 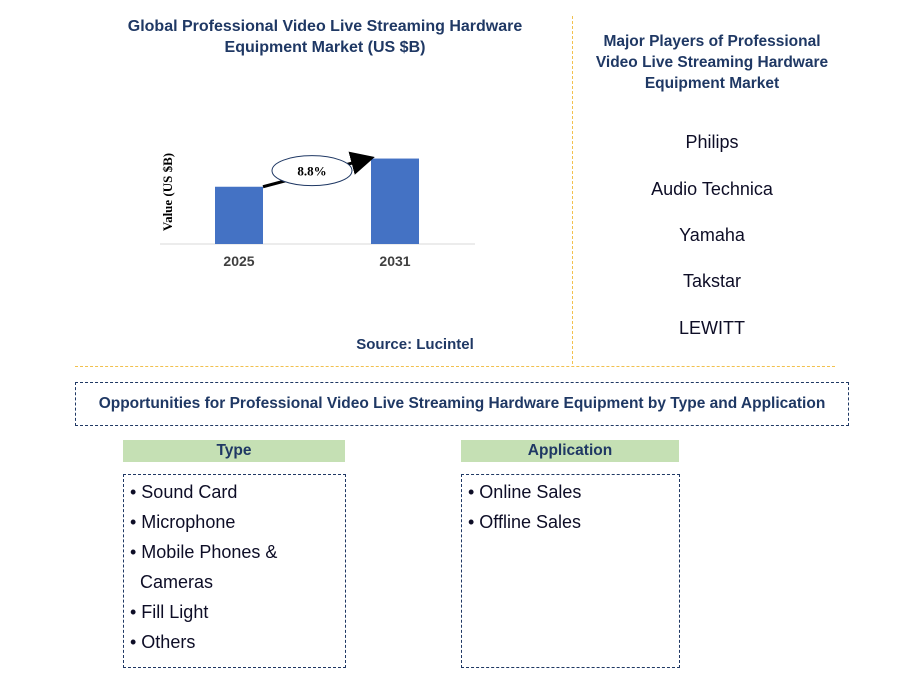 What do you see at coordinates (238, 261) in the screenshot?
I see `x-tick-label-2025: 2025` at bounding box center [238, 261].